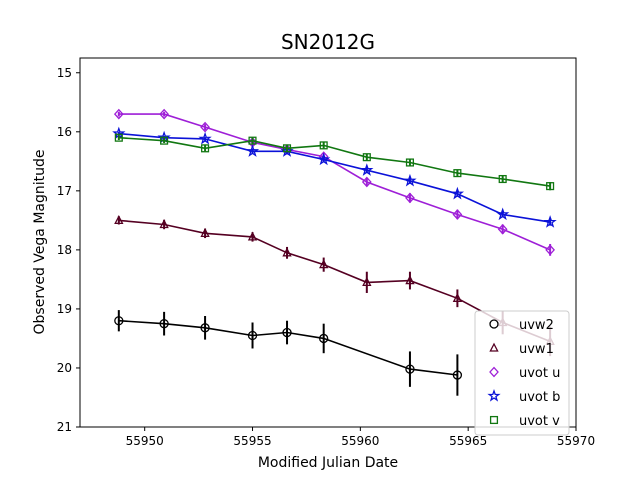 The image size is (640, 484). I want to click on y-tick-label: 21, so click(64, 427).